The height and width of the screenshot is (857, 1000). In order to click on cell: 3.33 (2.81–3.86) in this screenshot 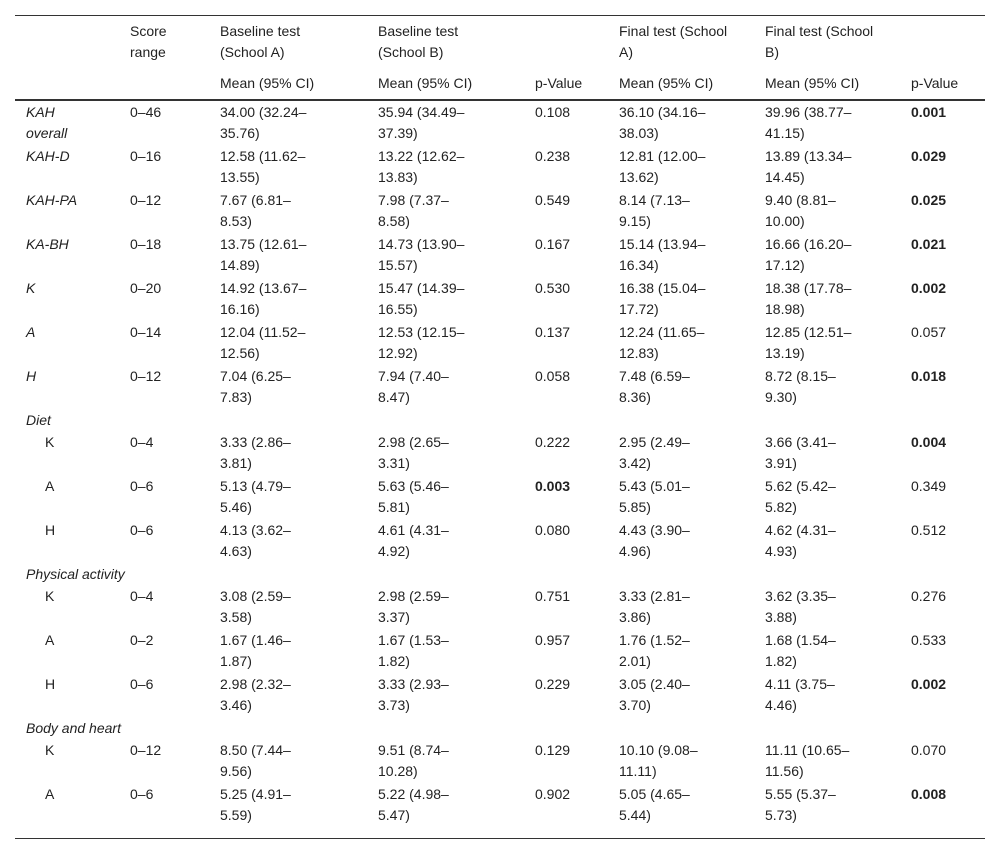, I will do `click(654, 606)`.